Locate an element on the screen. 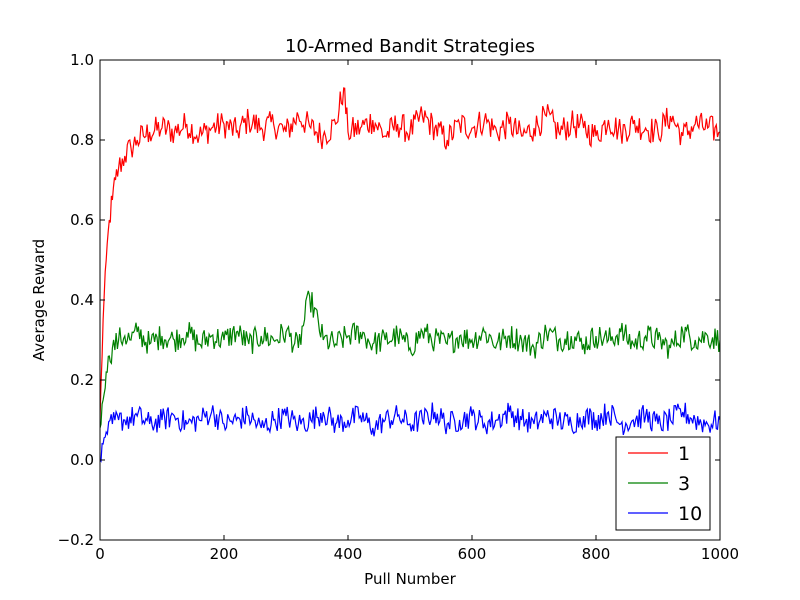 The height and width of the screenshot is (600, 800). x-tick-label: 800 is located at coordinates (596, 554).